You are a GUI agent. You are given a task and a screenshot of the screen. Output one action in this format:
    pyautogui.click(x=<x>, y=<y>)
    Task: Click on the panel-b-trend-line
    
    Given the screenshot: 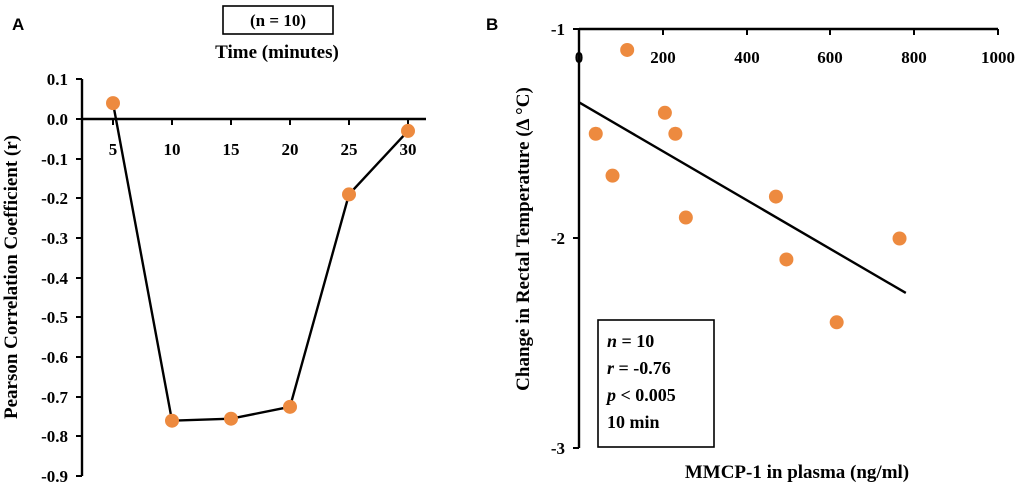 What is the action you would take?
    pyautogui.click(x=742, y=198)
    